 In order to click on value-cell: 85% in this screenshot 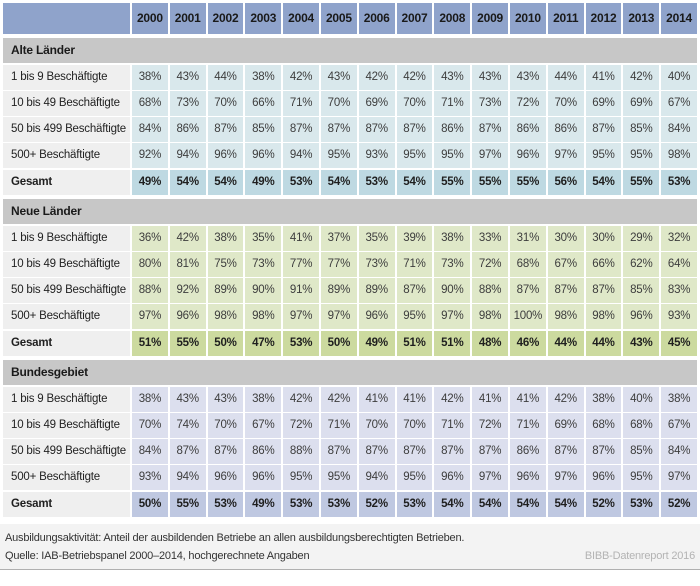, I will do `click(263, 129)`.